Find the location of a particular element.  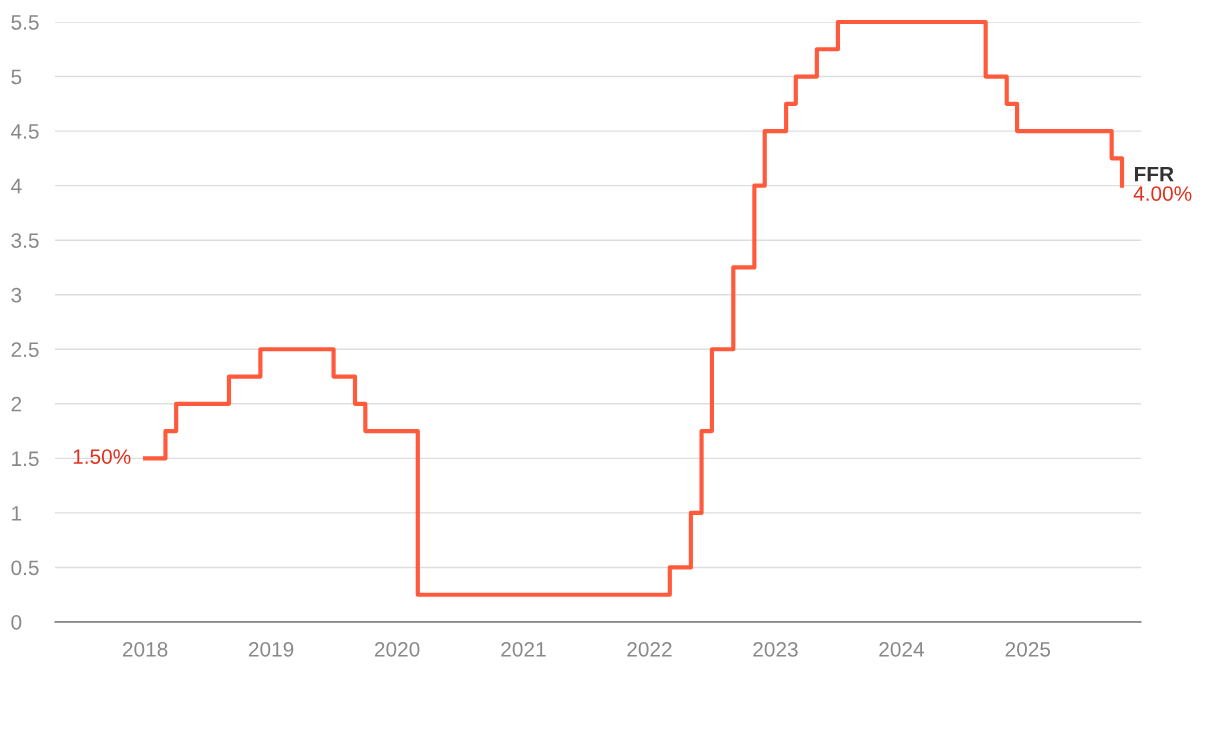

y-tick-label: 3 is located at coordinates (16, 295).